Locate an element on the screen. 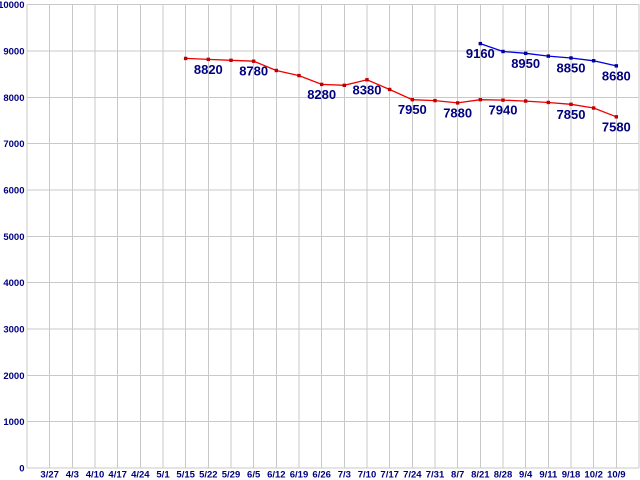  y-tick-label: 1000 is located at coordinates (13, 422).